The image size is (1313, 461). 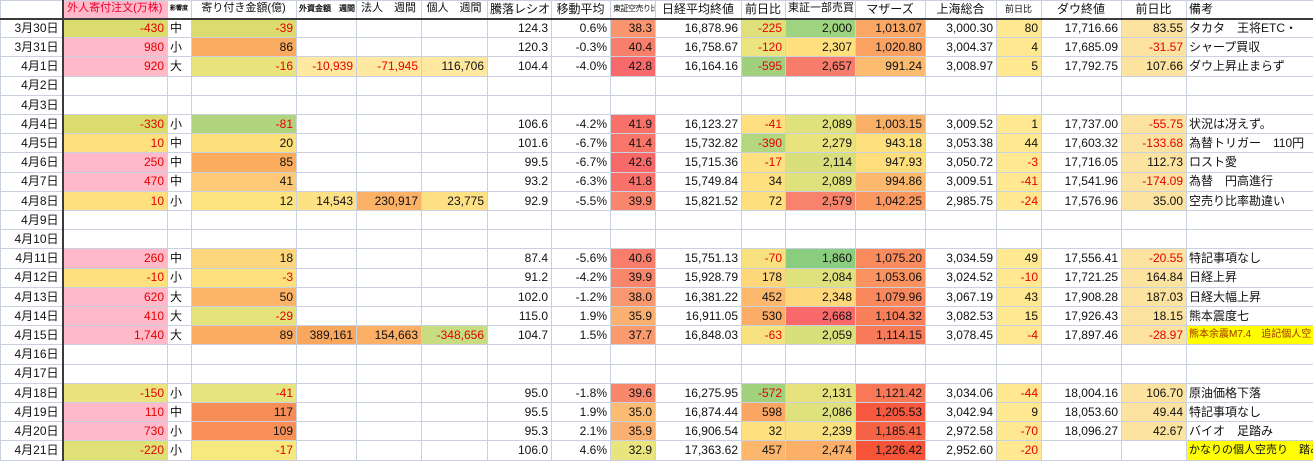 I want to click on cell-nikkei-change: 530, so click(x=763, y=316).